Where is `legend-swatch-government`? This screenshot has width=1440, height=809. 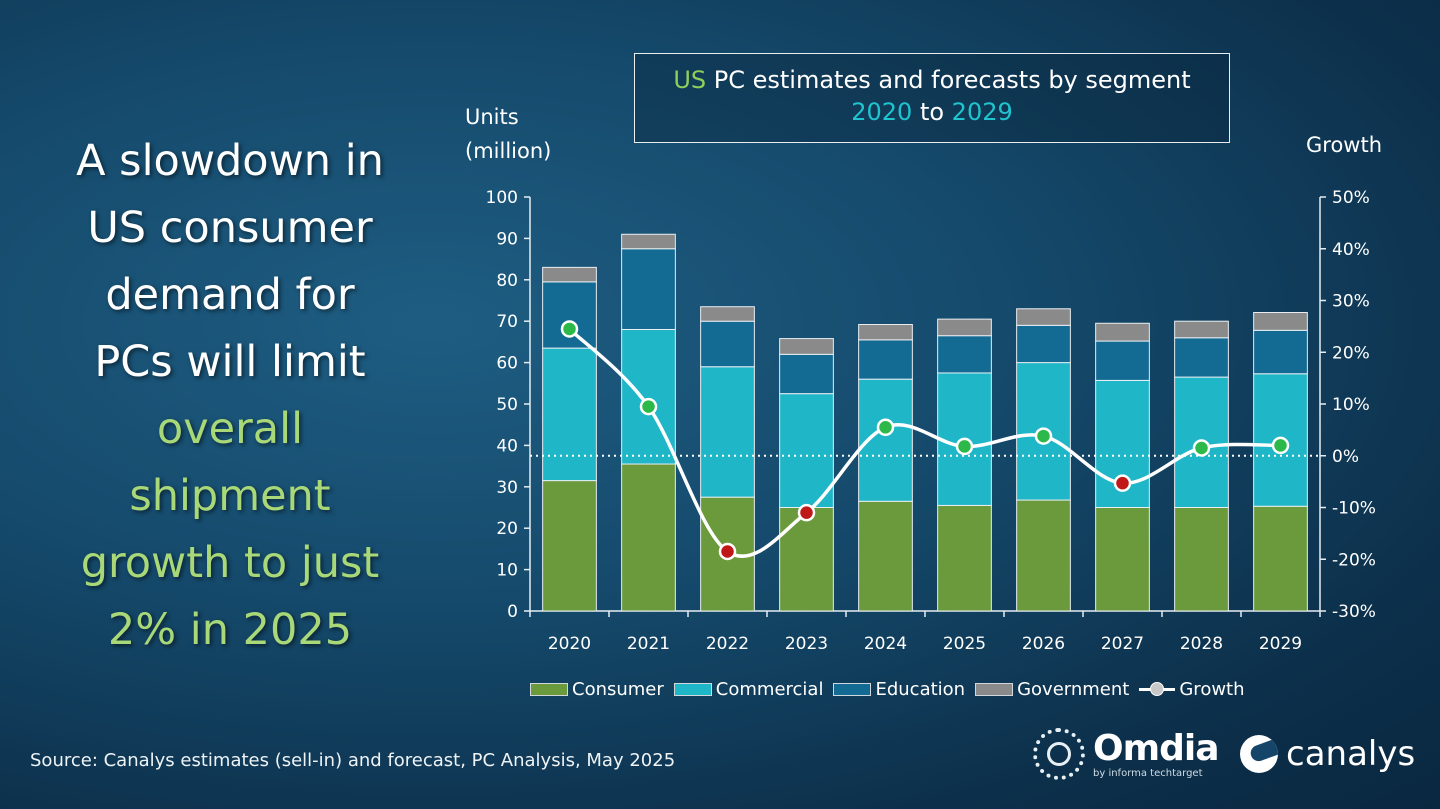
legend-swatch-government is located at coordinates (994, 689).